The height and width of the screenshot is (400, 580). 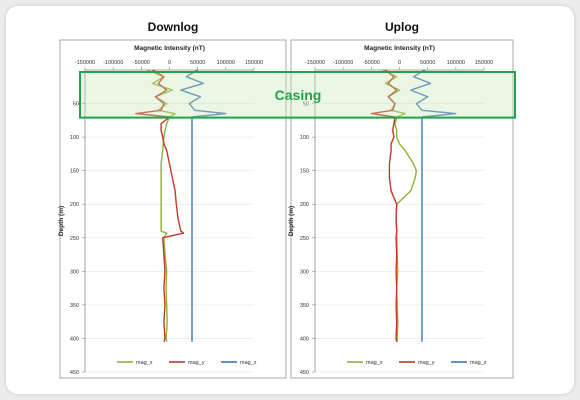 What do you see at coordinates (426, 363) in the screenshot?
I see `legend-label-mag_y-1: mag_y` at bounding box center [426, 363].